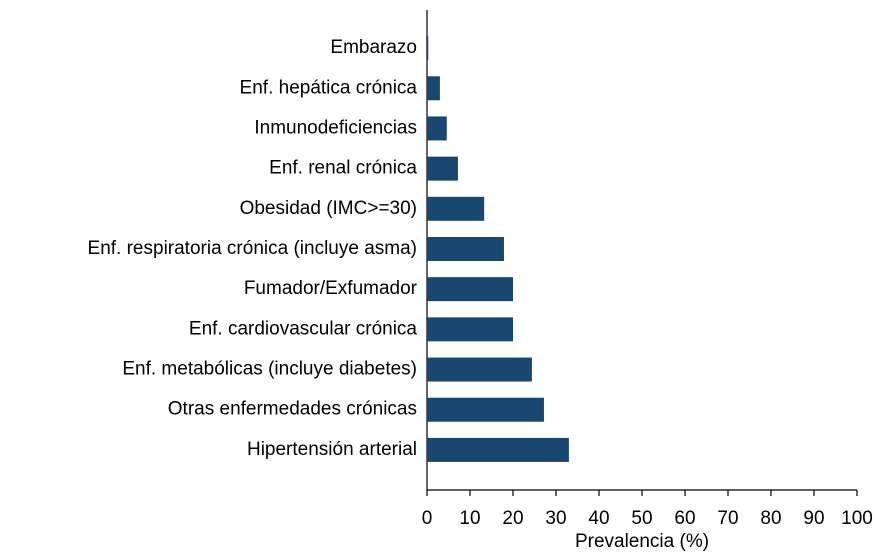  Describe the element at coordinates (770, 518) in the screenshot. I see `x-tick-label: 80` at that location.